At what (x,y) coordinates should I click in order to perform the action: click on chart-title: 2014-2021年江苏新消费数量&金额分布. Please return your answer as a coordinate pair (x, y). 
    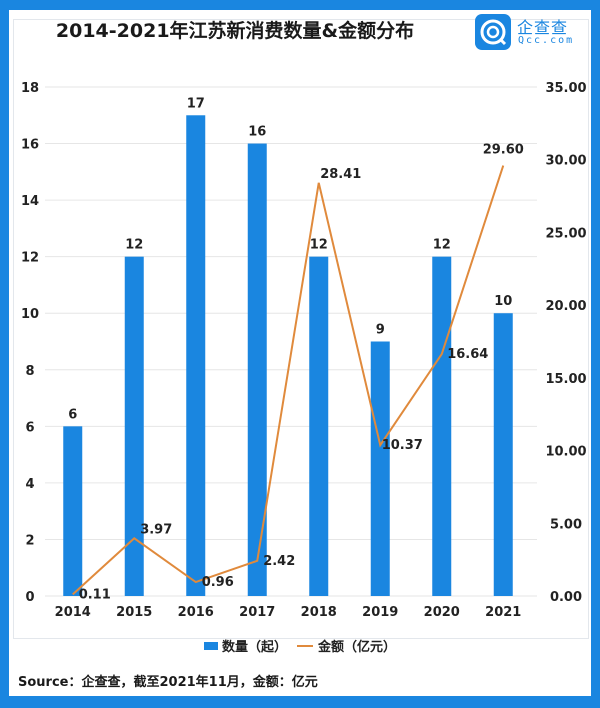
    Looking at the image, I should click on (235, 31).